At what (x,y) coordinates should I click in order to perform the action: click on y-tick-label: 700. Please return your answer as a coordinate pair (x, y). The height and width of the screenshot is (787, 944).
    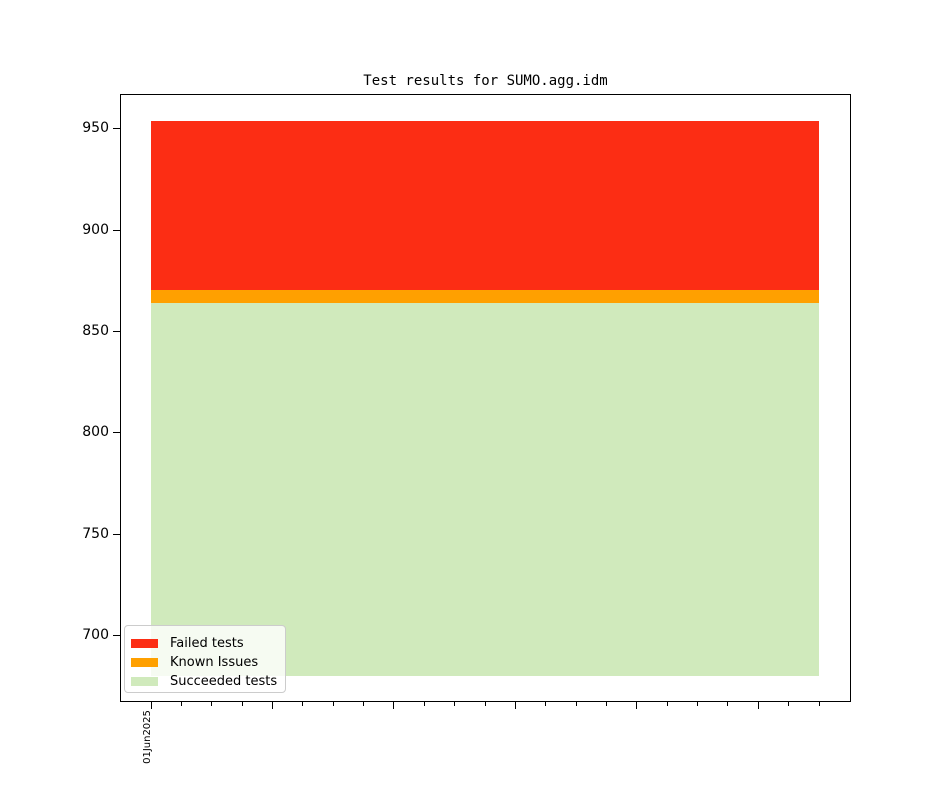
    Looking at the image, I should click on (95, 635).